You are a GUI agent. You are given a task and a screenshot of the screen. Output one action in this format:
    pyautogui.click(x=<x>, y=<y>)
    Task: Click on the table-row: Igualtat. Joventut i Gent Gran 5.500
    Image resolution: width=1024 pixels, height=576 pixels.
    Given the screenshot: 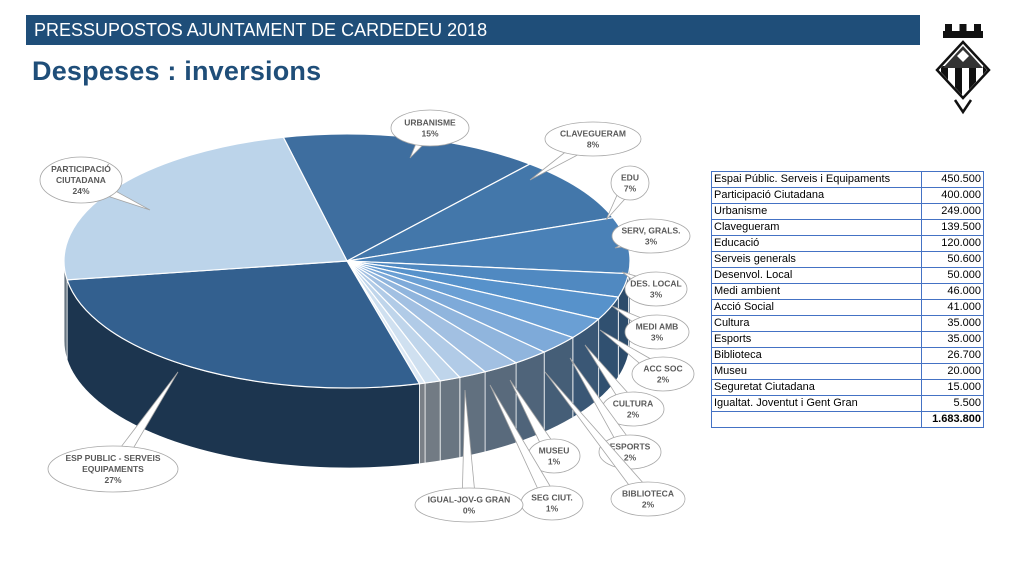 What is the action you would take?
    pyautogui.click(x=848, y=403)
    